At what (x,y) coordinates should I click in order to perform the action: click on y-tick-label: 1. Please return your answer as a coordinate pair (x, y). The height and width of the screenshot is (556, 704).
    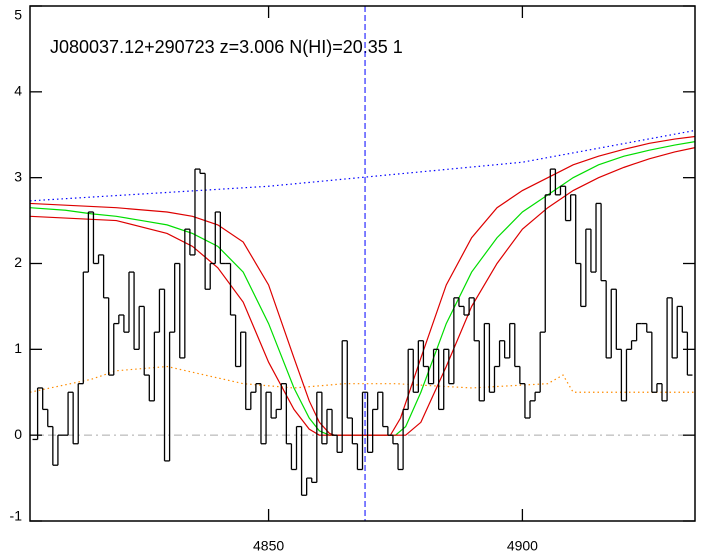
    Looking at the image, I should click on (18, 348).